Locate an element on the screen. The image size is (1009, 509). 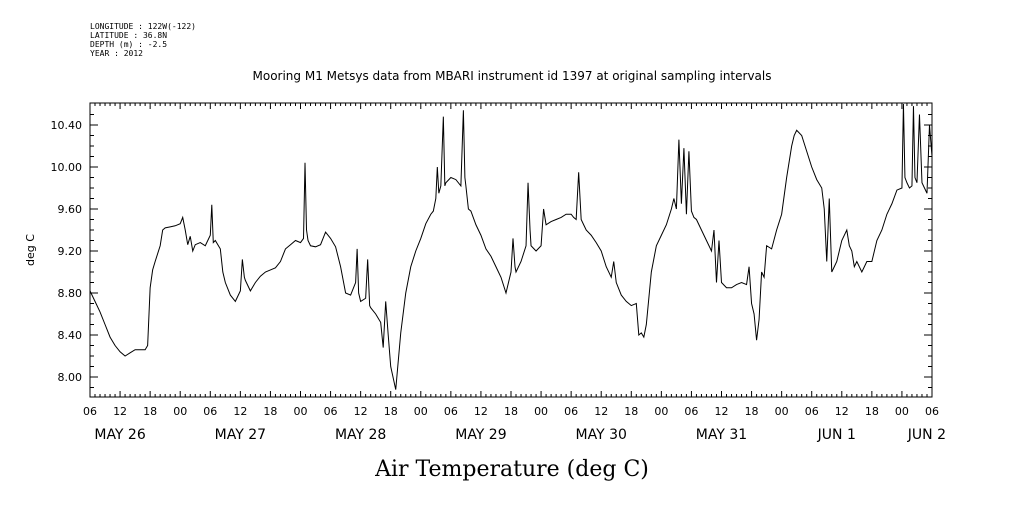
y-tick-label: 9.60 is located at coordinates (70, 209).